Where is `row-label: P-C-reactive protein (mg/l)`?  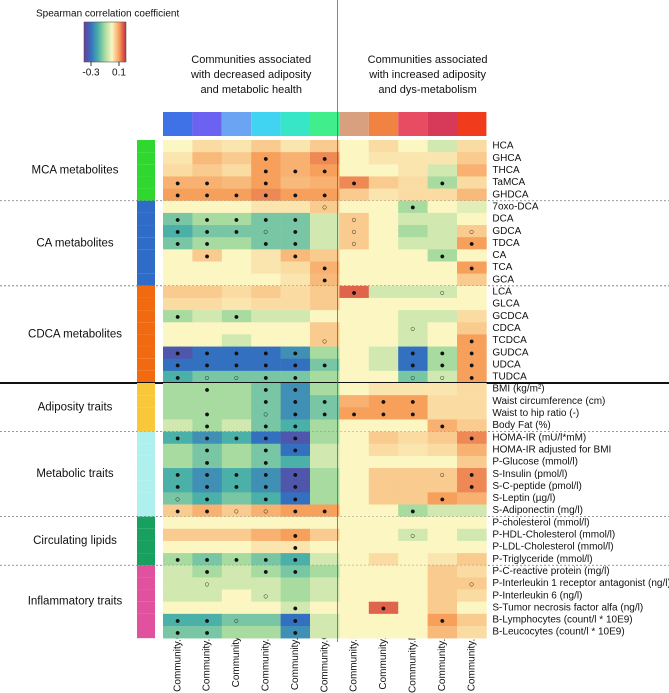 row-label: P-C-reactive protein (mg/l) is located at coordinates (550, 571).